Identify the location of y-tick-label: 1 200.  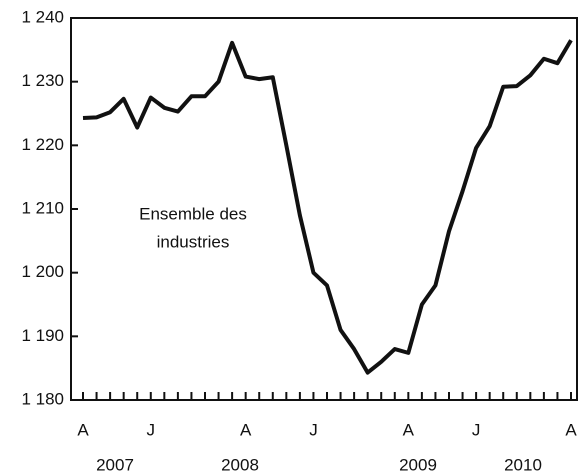
(42, 271).